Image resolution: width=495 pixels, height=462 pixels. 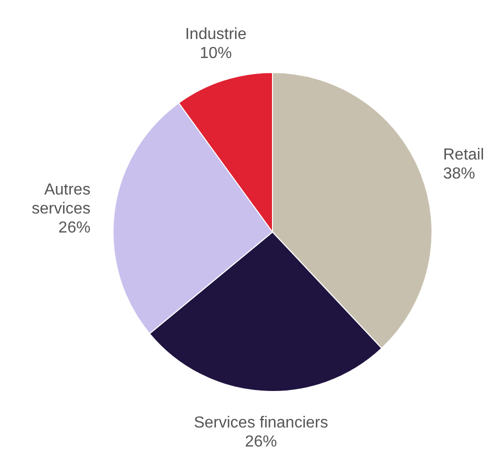 I want to click on data-label: 10%, so click(x=216, y=53).